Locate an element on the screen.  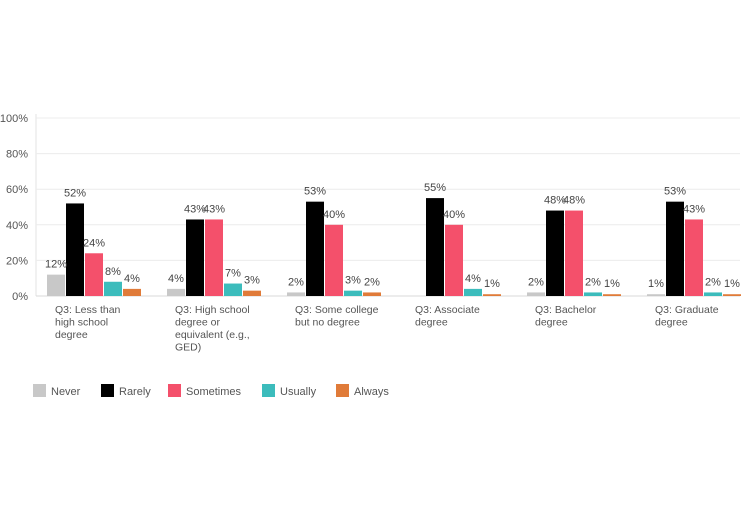
legend-item-always: Always is located at coordinates (362, 391).